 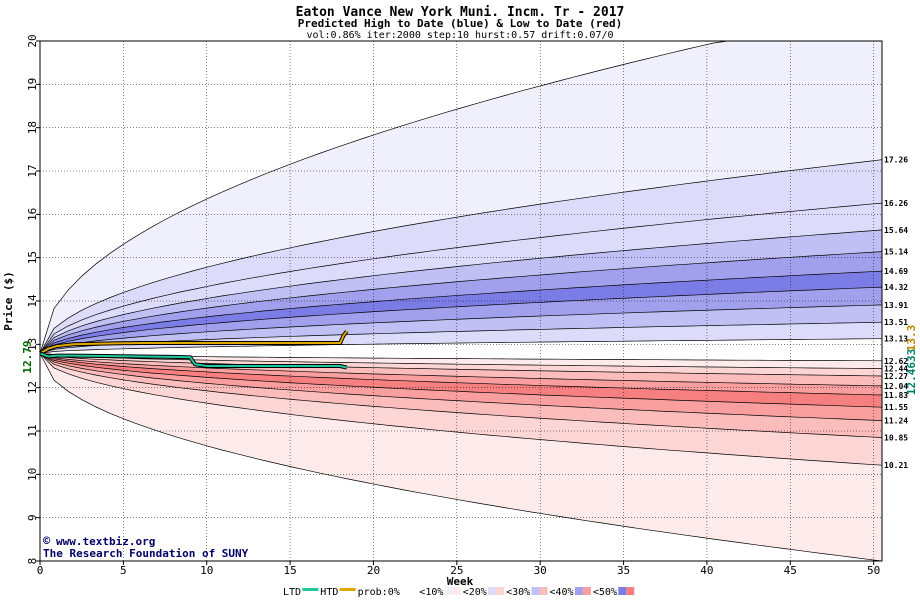 What do you see at coordinates (896, 230) in the screenshot?
I see `right-label: 15.64` at bounding box center [896, 230].